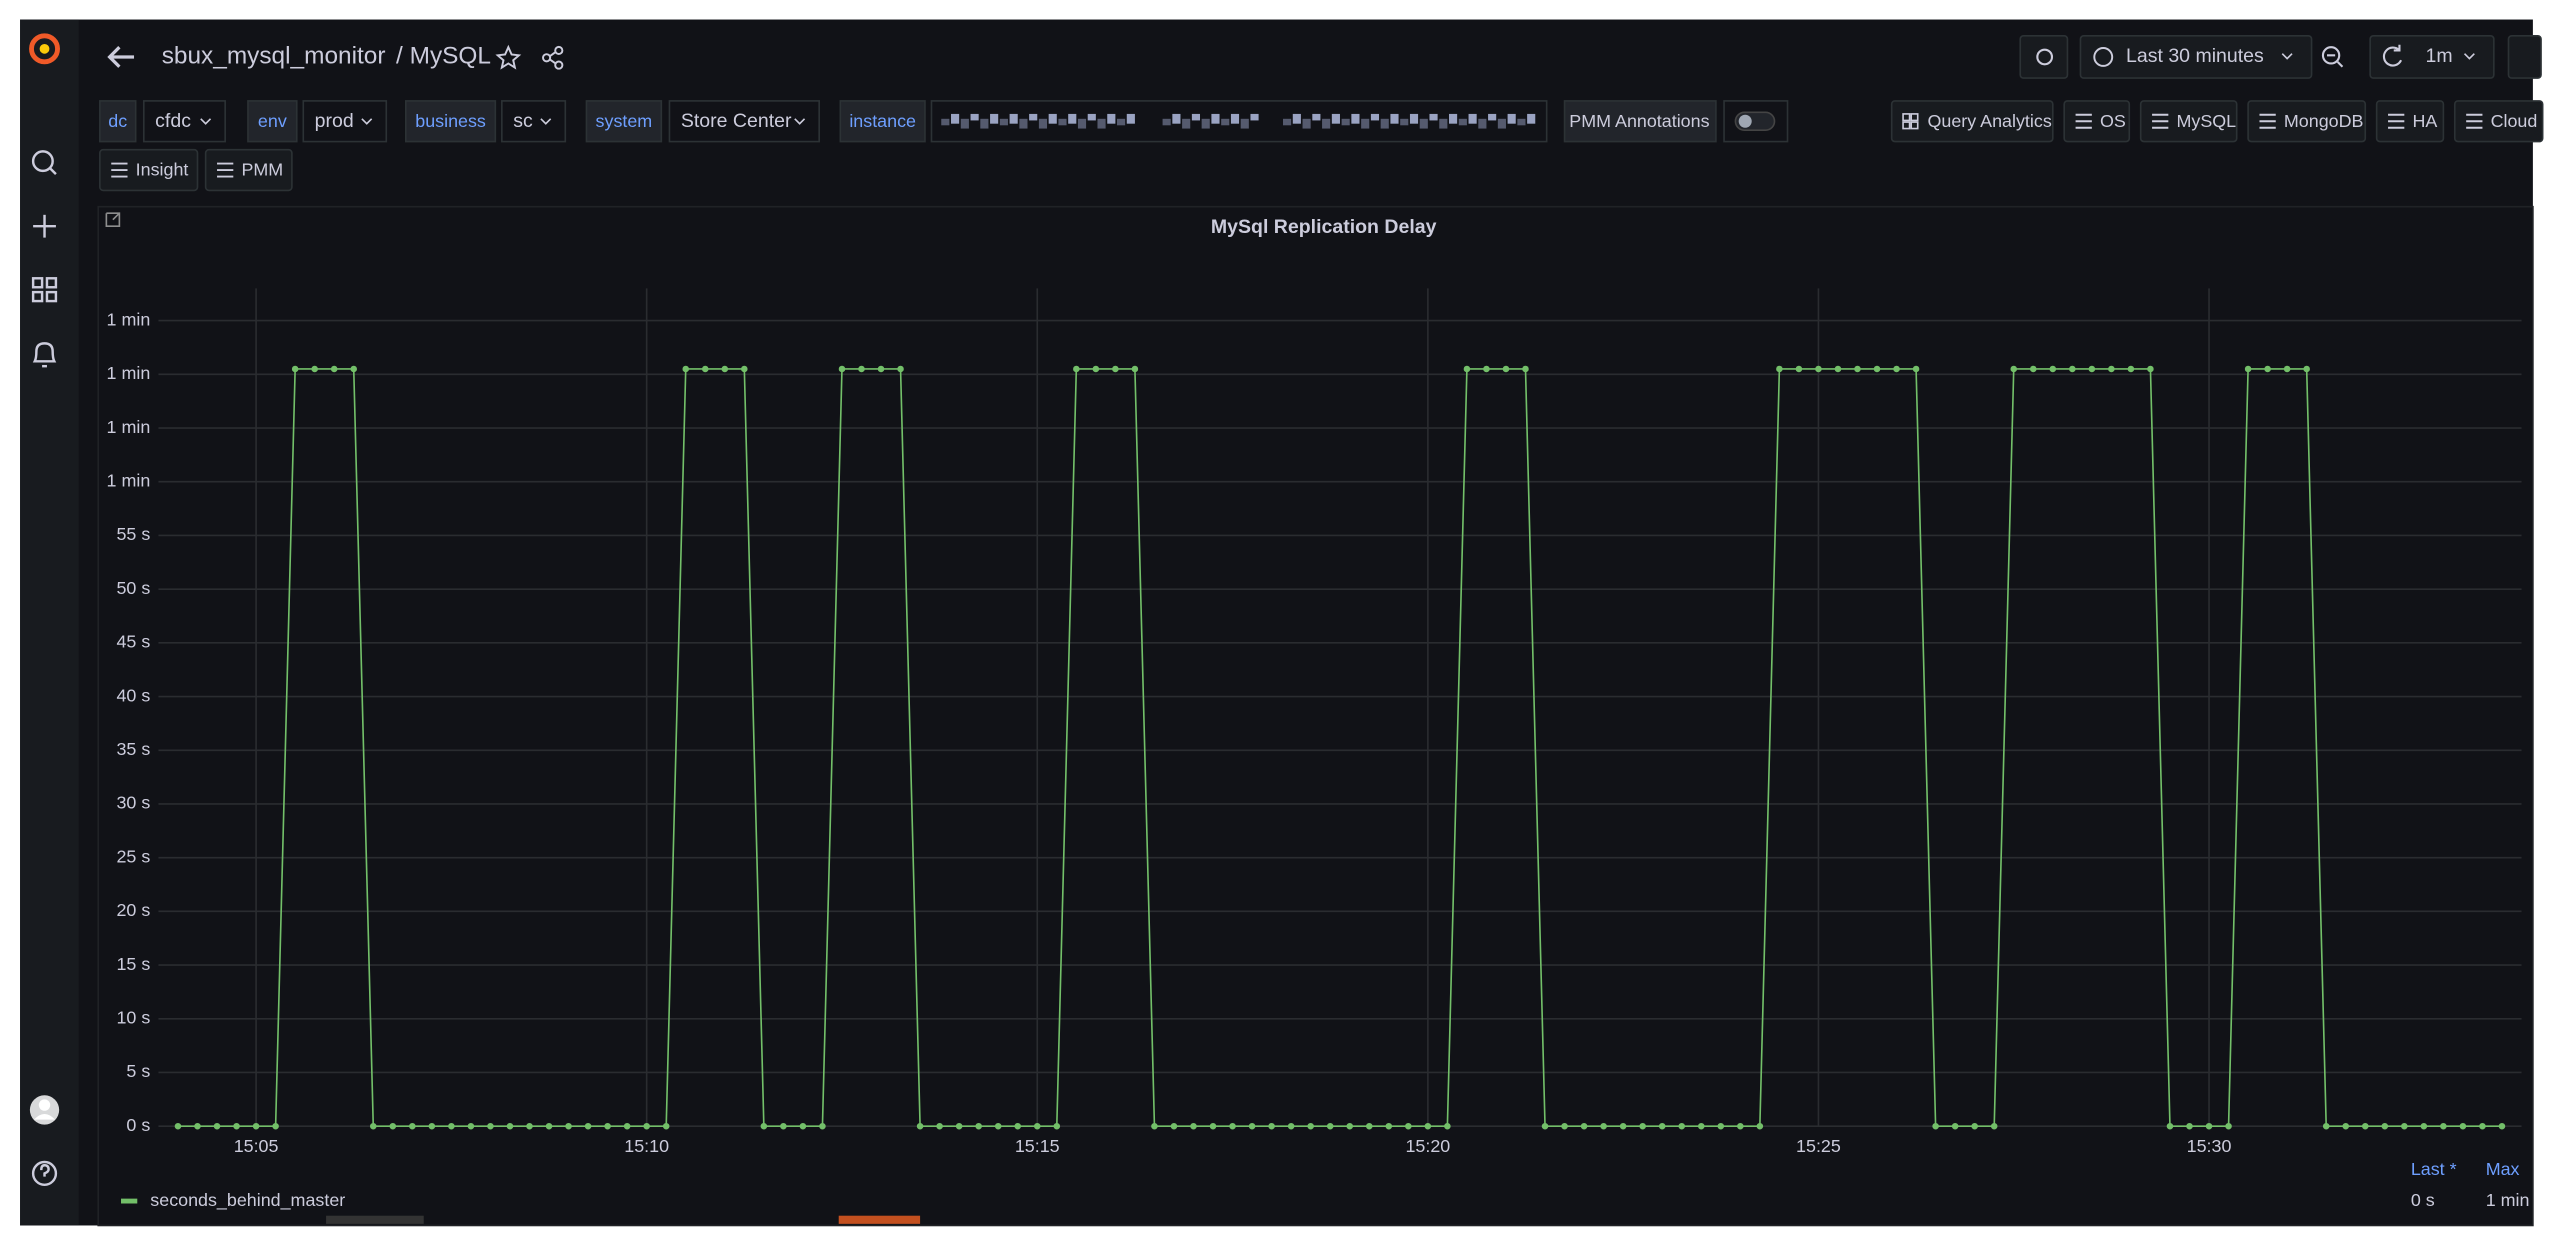 This screenshot has height=1245, width=2553. Describe the element at coordinates (2209, 1146) in the screenshot. I see `x-tick-label: 15:30` at that location.